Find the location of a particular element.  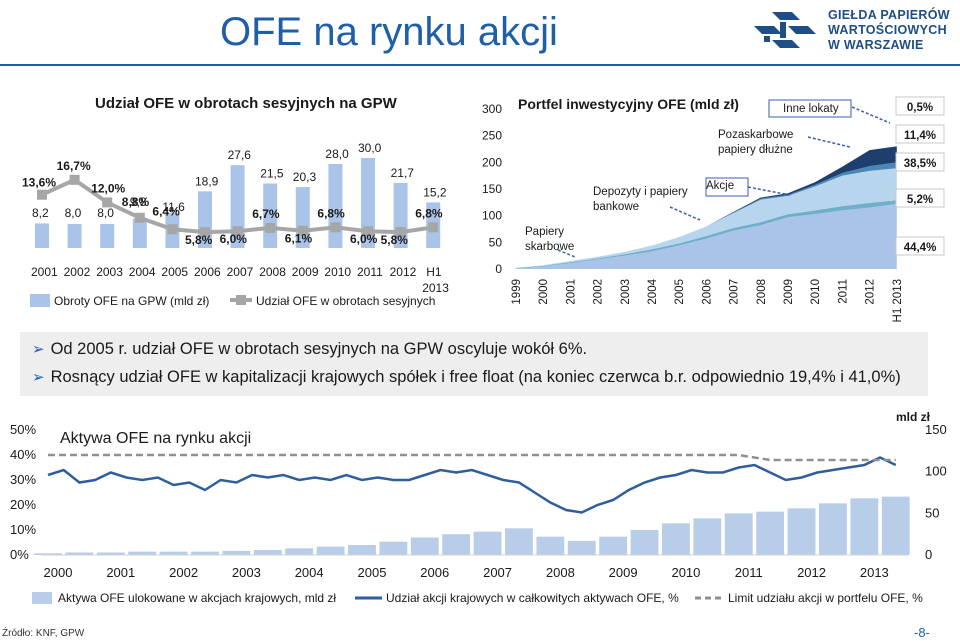

portfolio-callout-box is located at coordinates (810, 108).